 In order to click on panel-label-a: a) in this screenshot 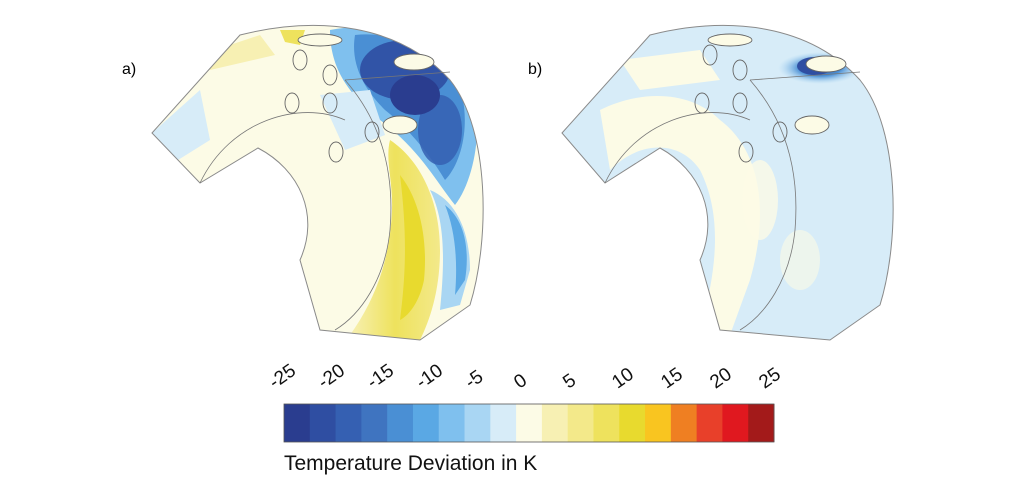, I will do `click(129, 69)`.